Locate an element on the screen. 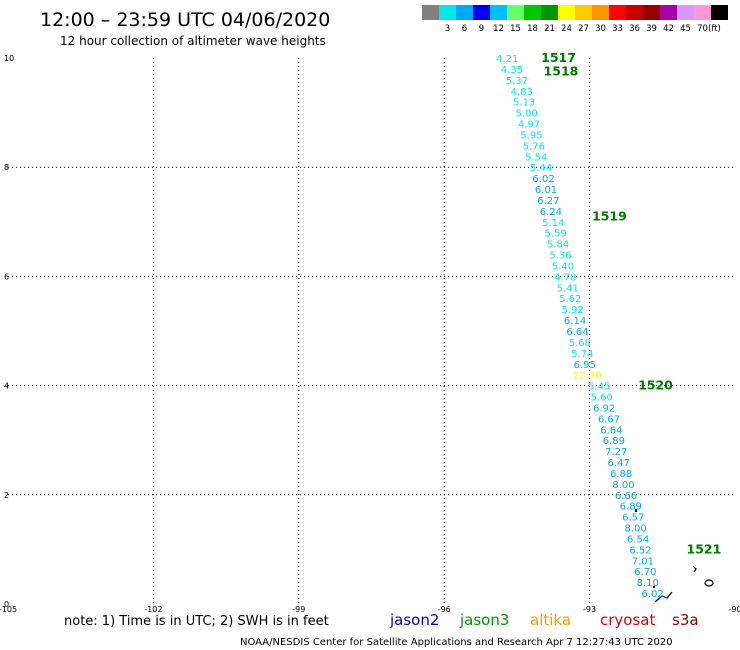  swh-value-label: 5.36 is located at coordinates (560, 256).